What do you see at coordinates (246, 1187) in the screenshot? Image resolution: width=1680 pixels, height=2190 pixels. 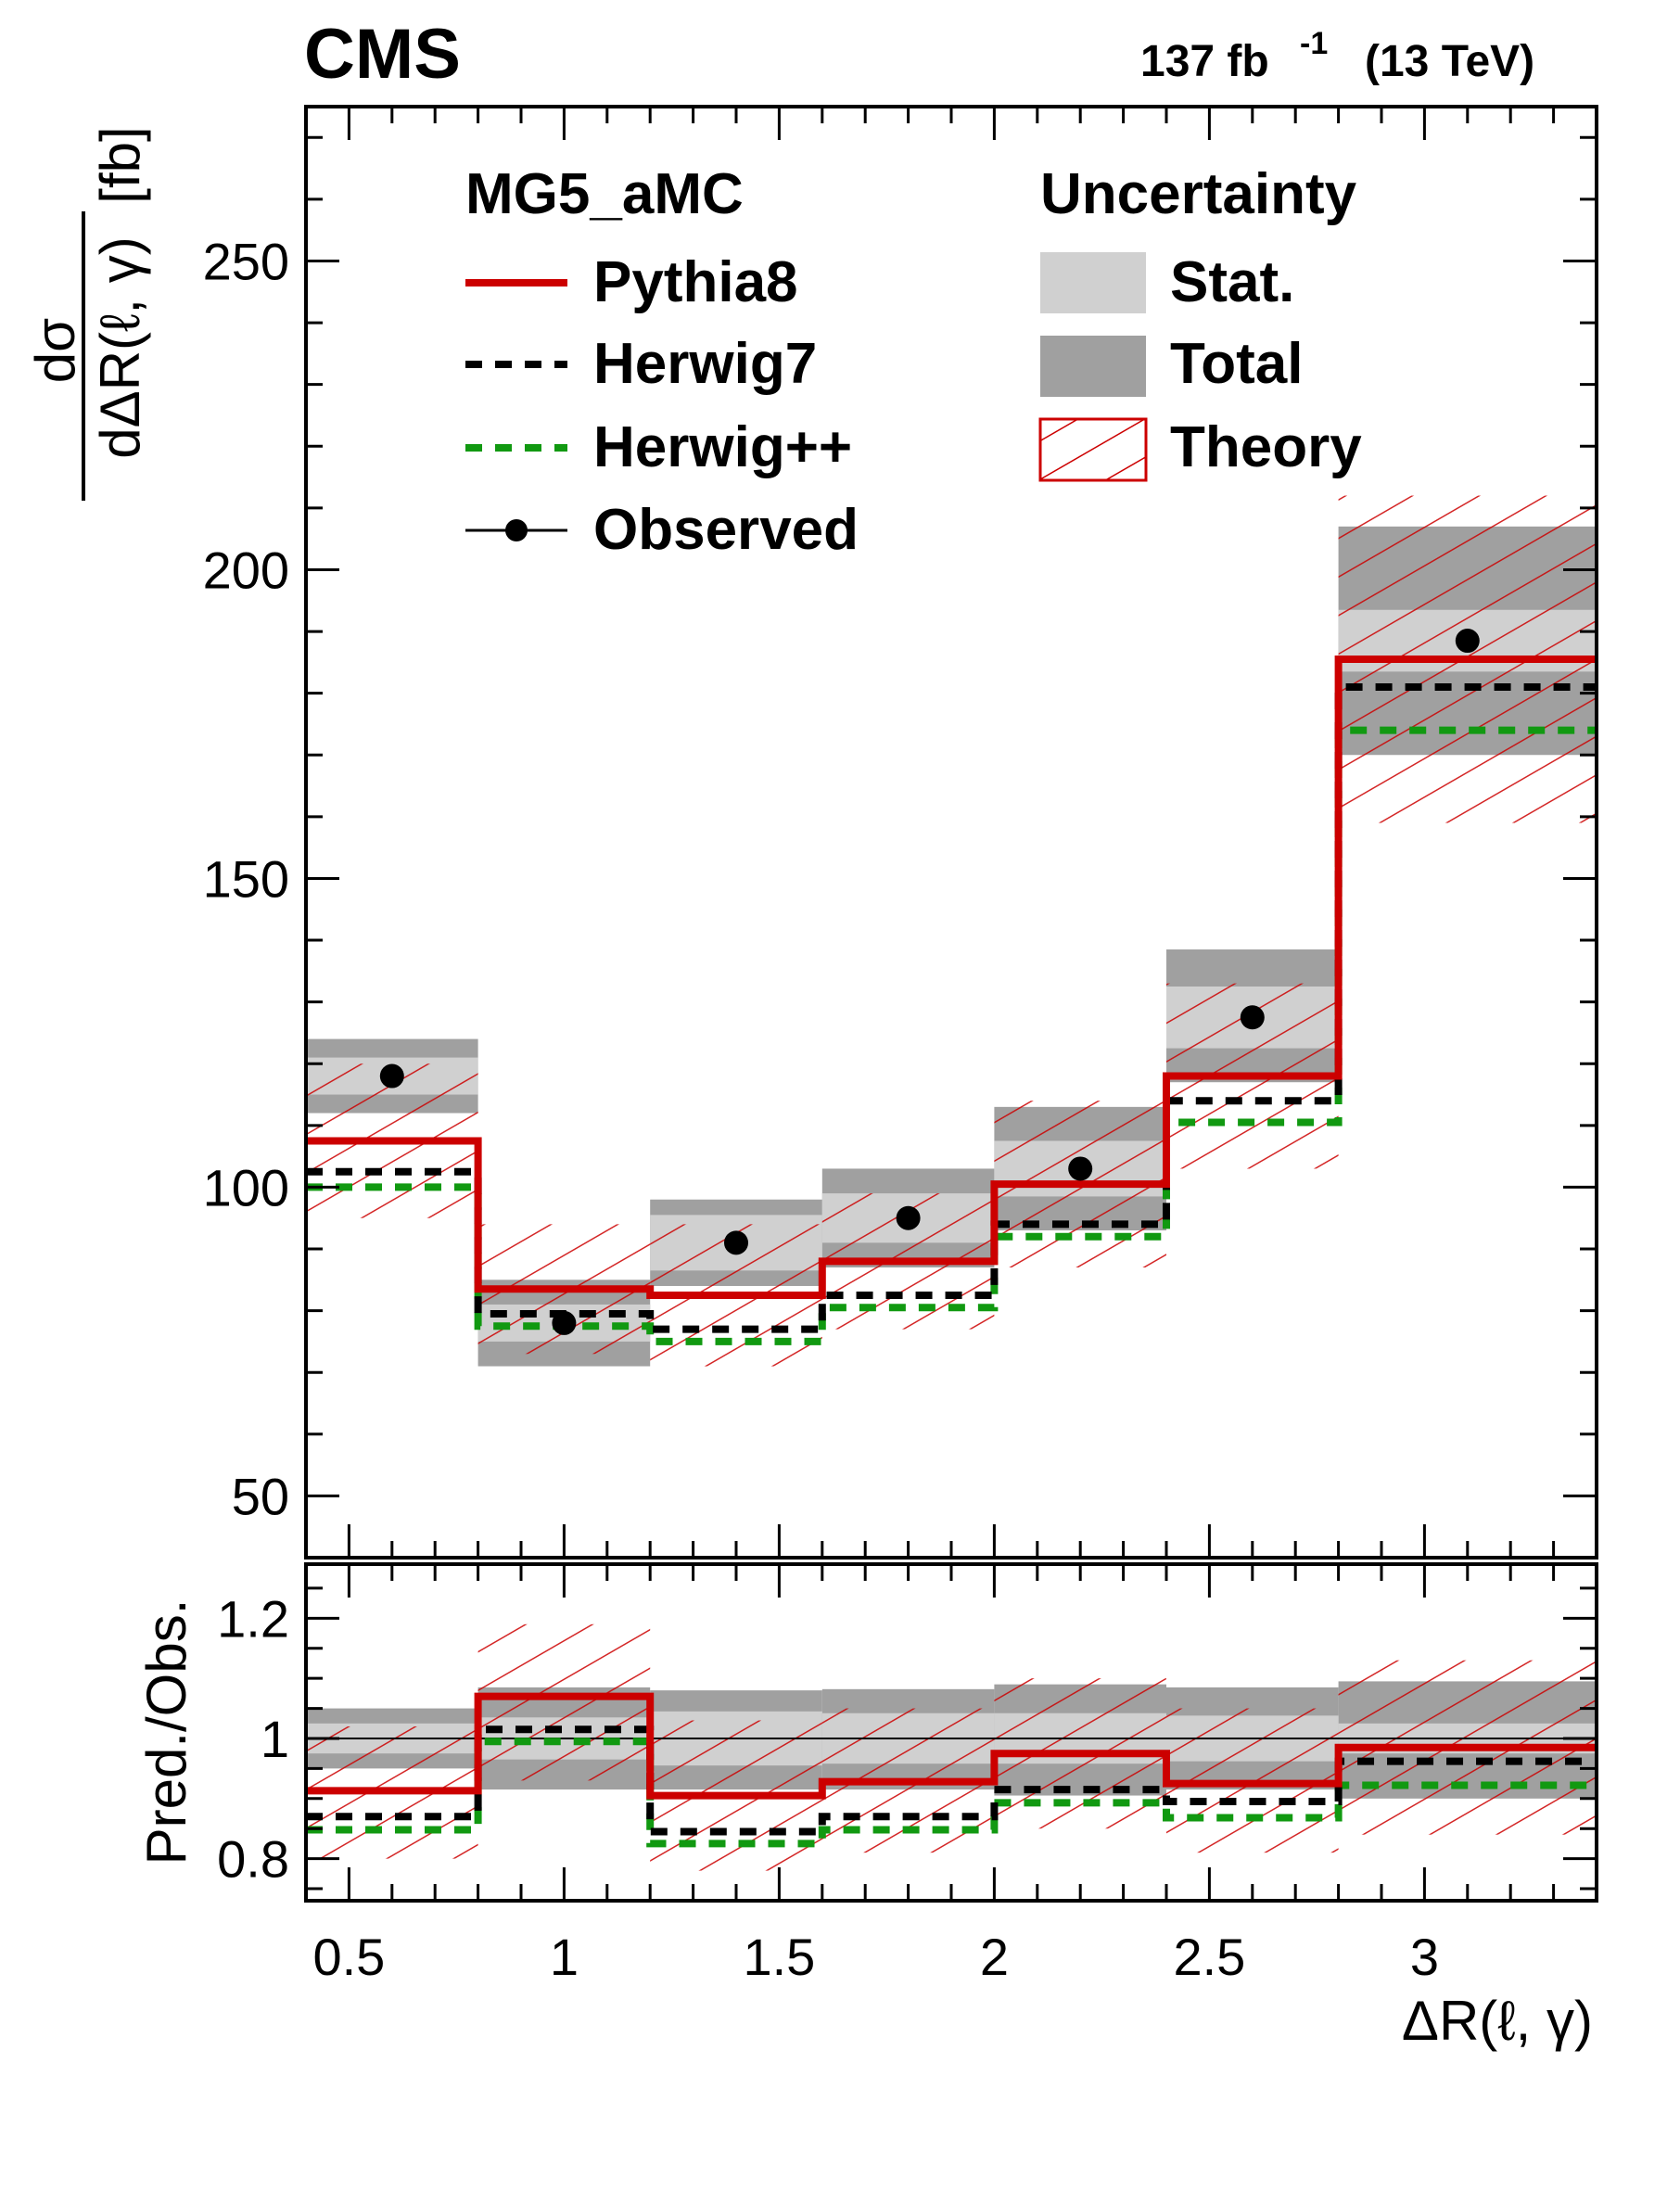 I see `main-y-tick-label: 100` at bounding box center [246, 1187].